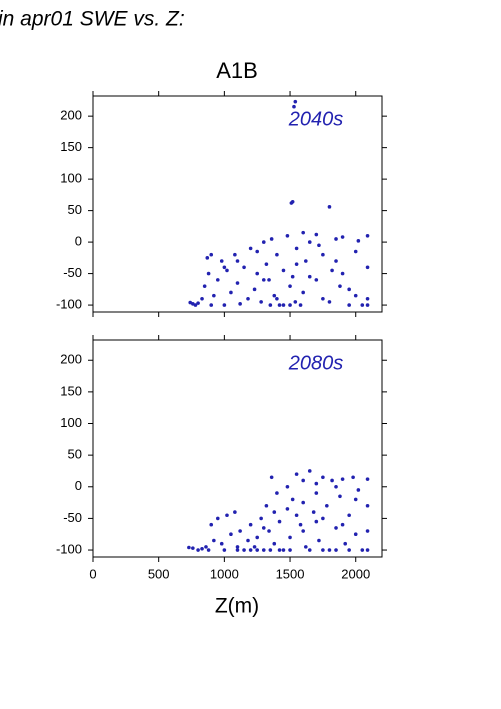  I want to click on y-tick-label: -50, so click(72, 517).